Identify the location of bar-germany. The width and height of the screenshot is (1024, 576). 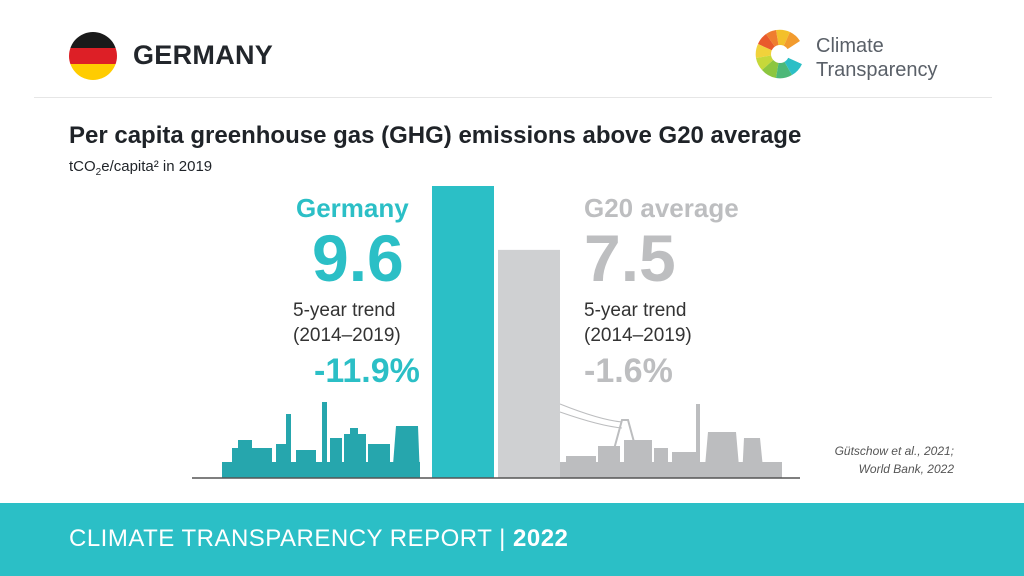
(463, 332).